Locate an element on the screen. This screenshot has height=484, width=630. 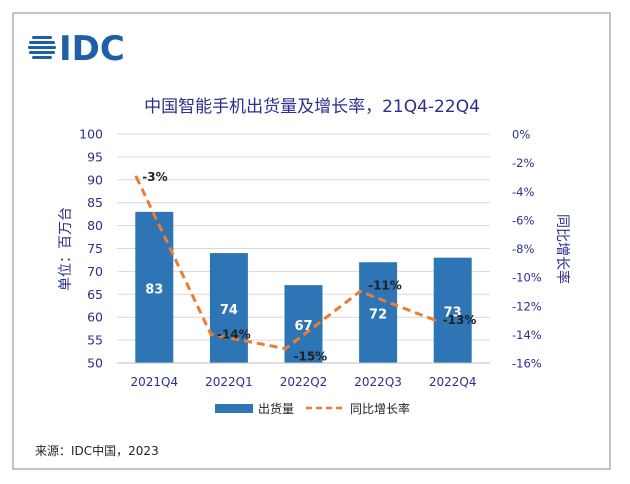
legend-line-label: 同比增长率 is located at coordinates (380, 408).